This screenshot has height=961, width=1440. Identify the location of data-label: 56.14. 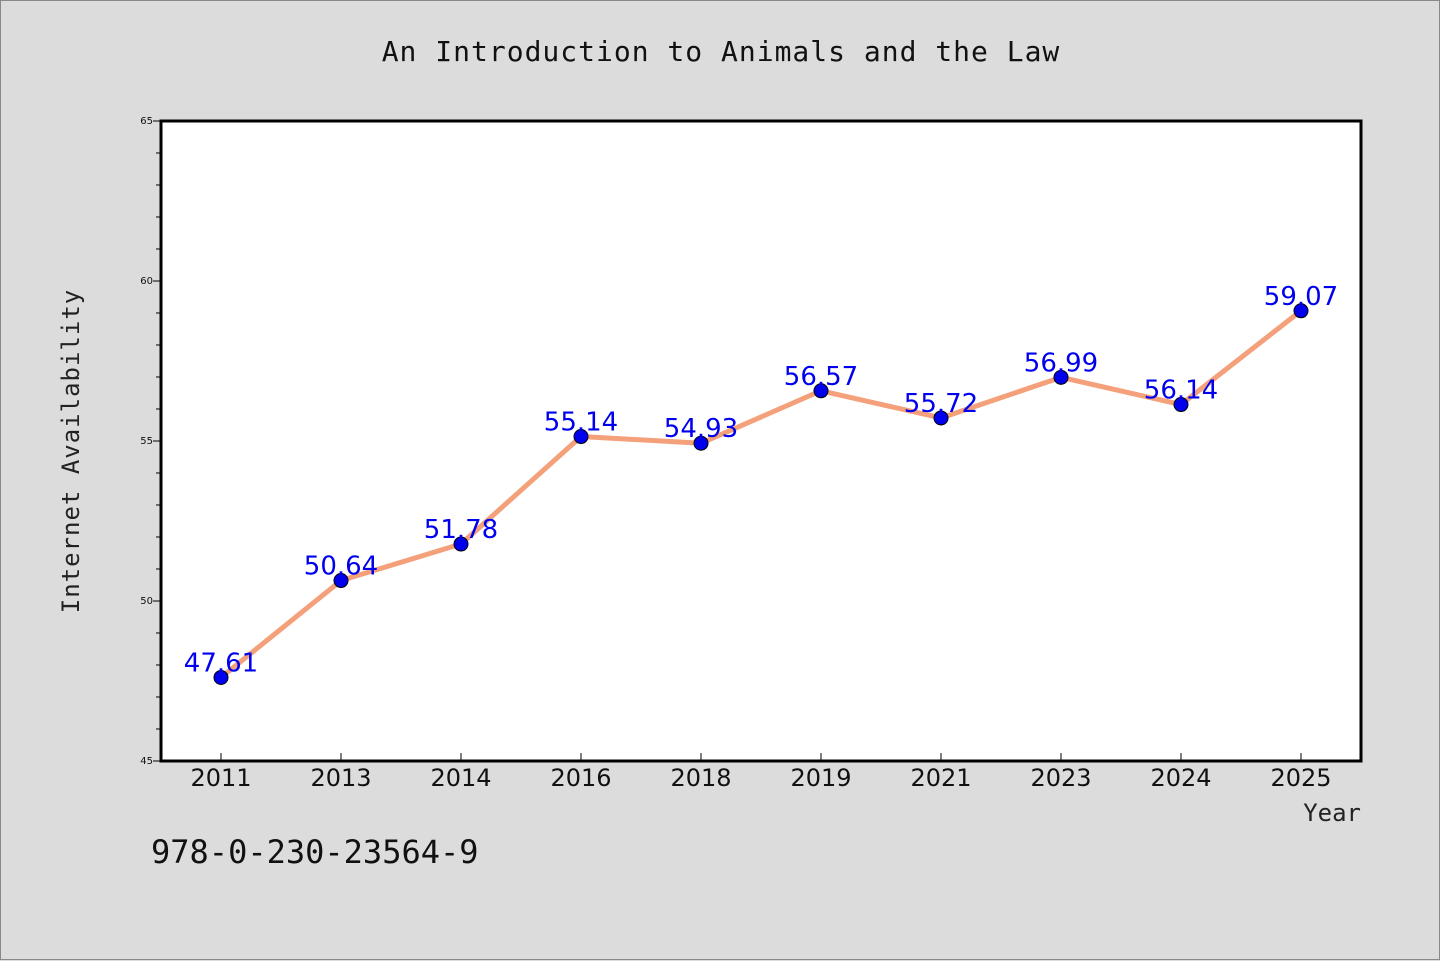
(1181, 391).